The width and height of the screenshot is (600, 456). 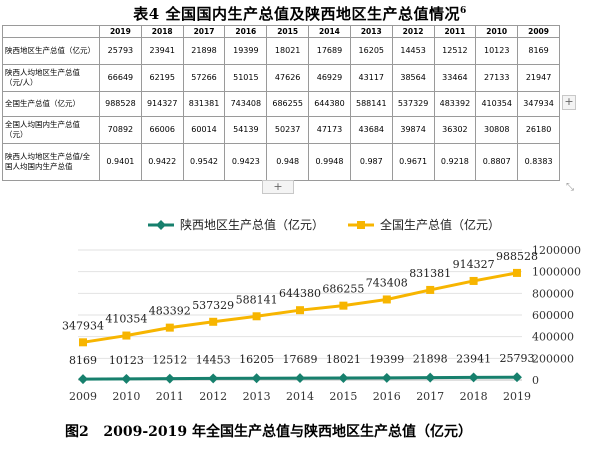 What do you see at coordinates (387, 282) in the screenshot?
I see `data-label: 743408` at bounding box center [387, 282].